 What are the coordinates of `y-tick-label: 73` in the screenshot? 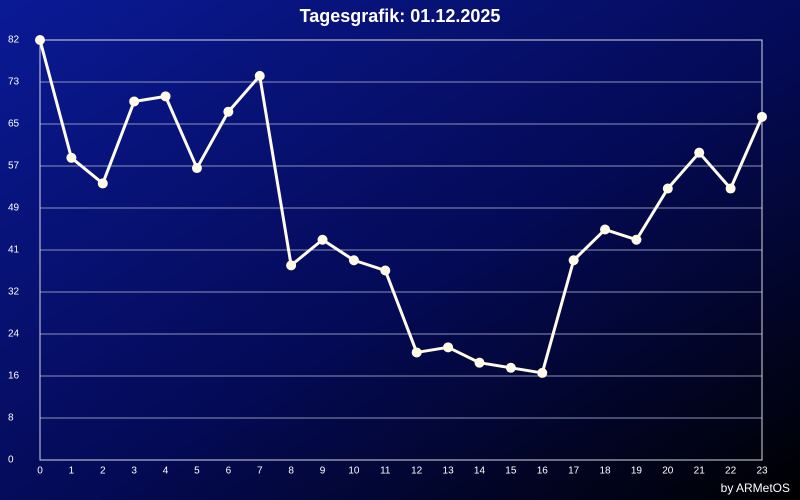 It's located at (14, 82).